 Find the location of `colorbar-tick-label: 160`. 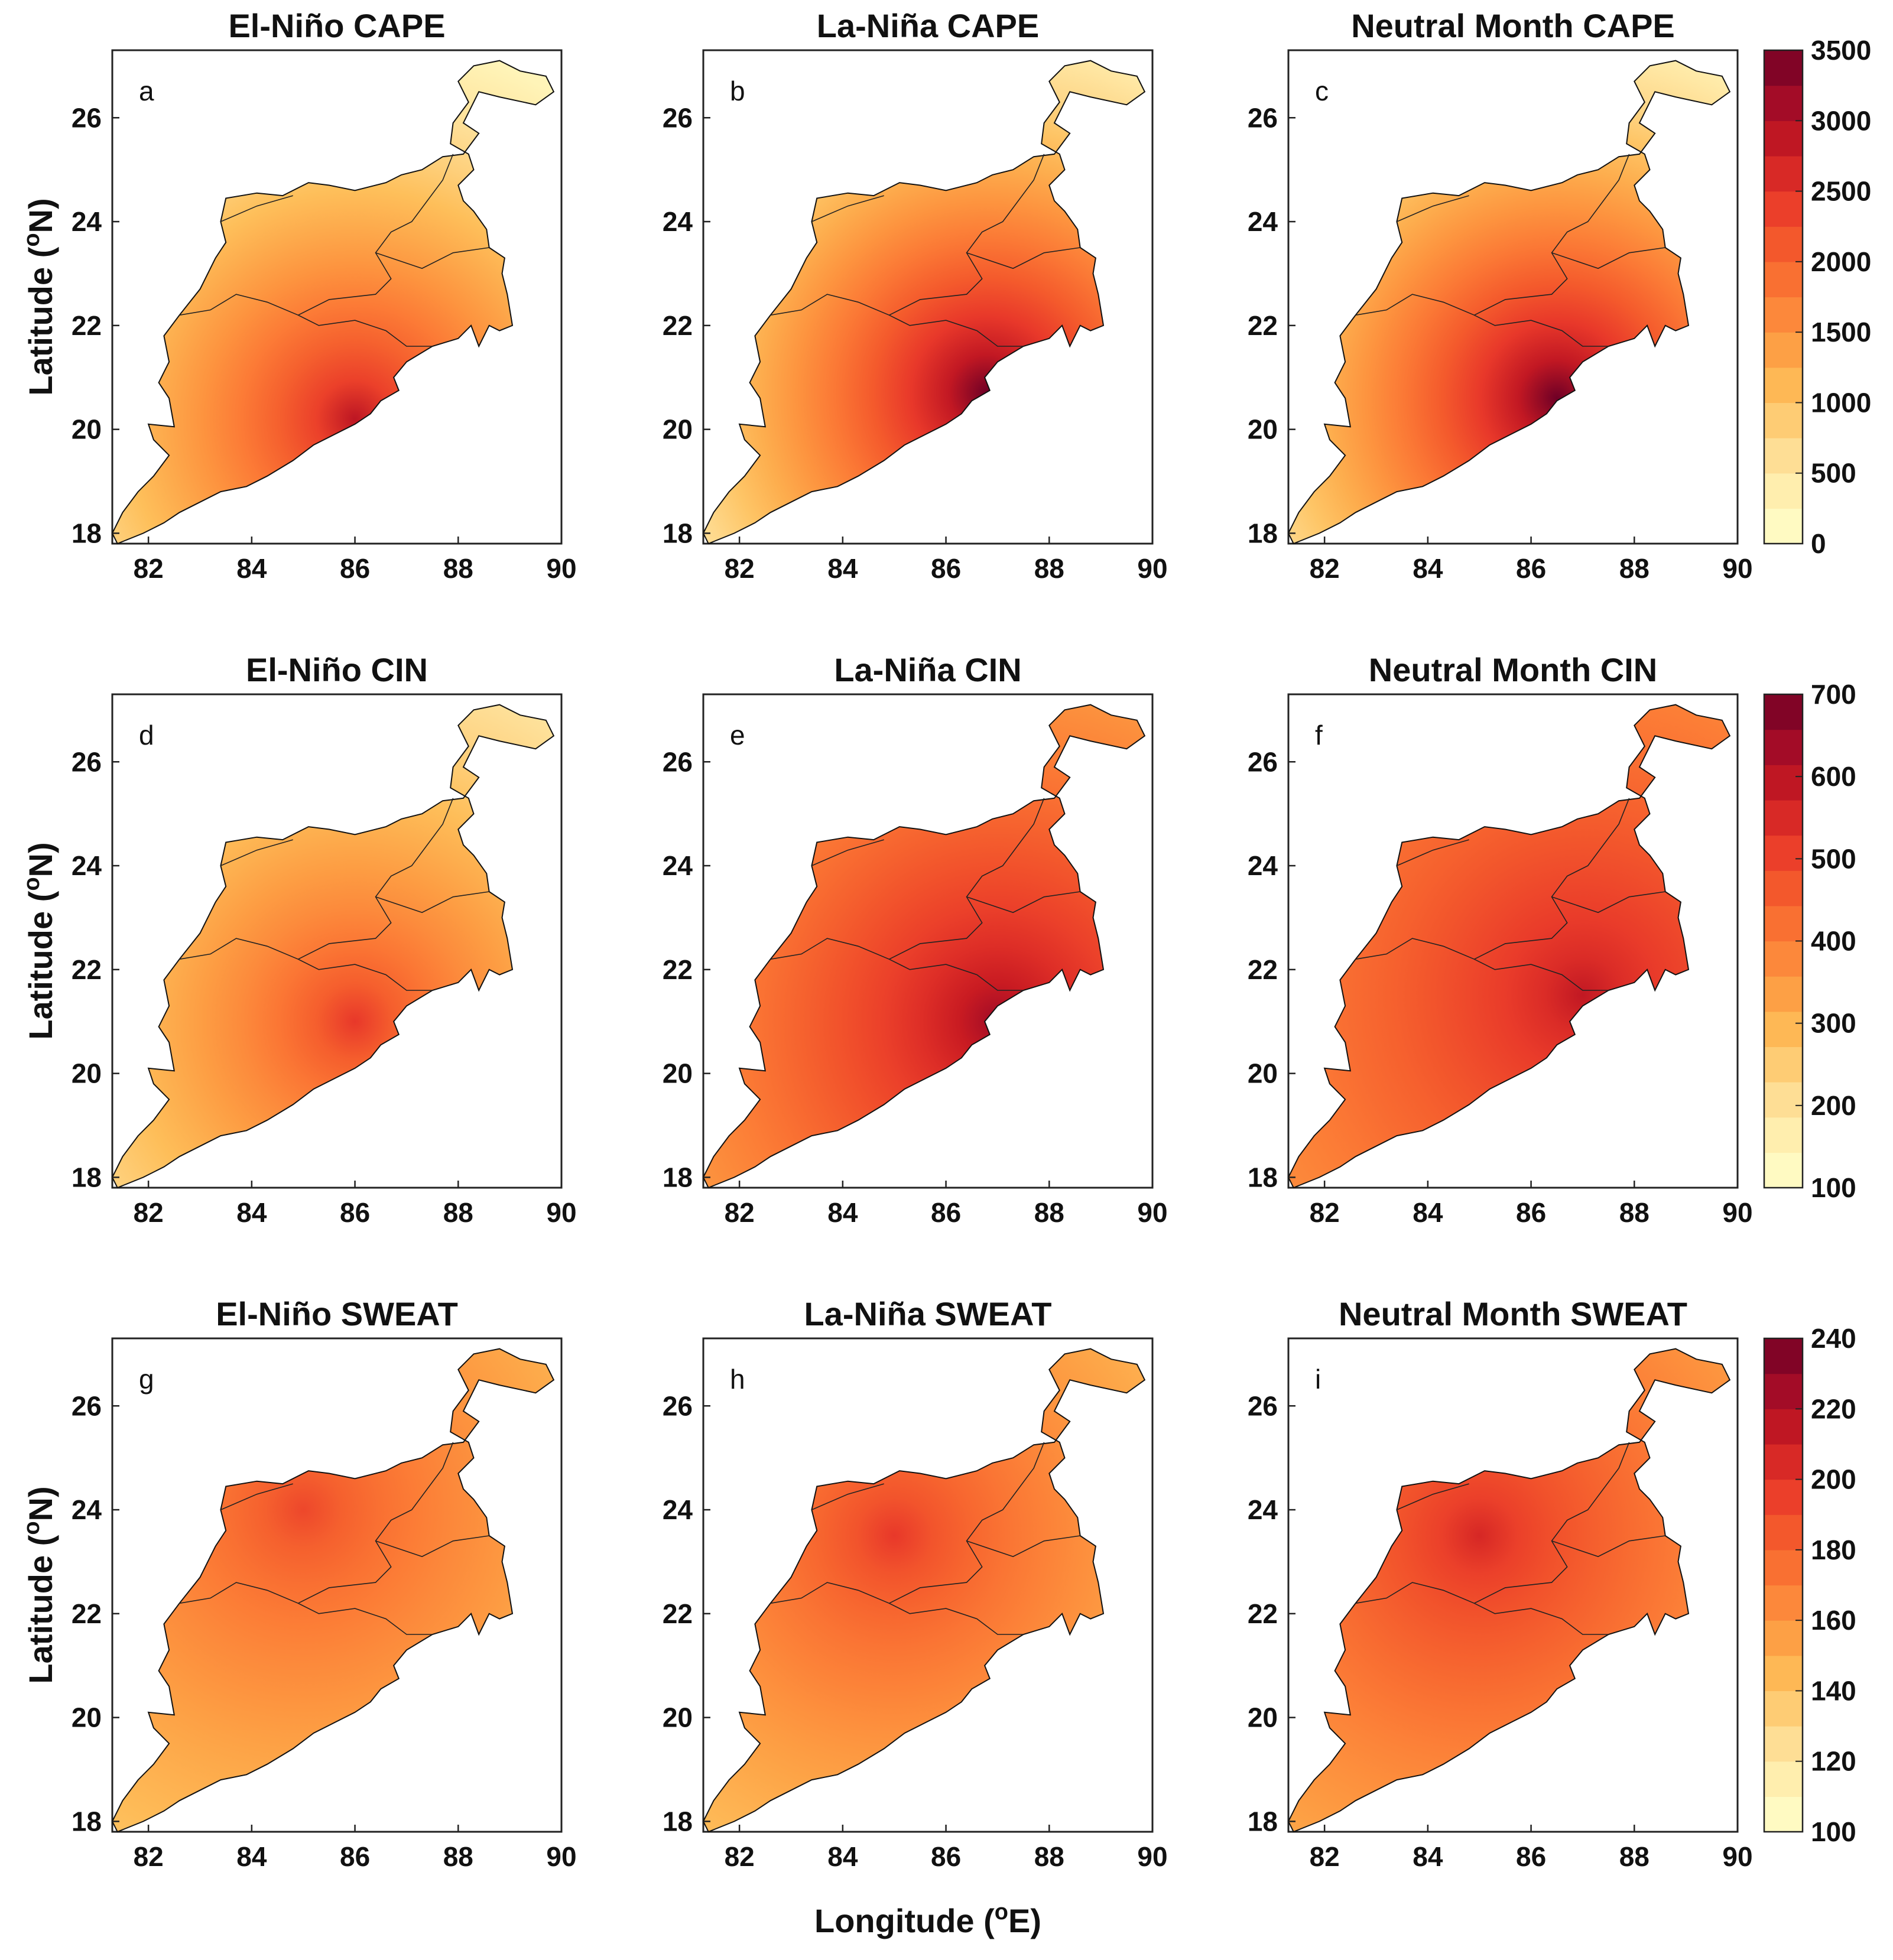

colorbar-tick-label: 160 is located at coordinates (1833, 1620).